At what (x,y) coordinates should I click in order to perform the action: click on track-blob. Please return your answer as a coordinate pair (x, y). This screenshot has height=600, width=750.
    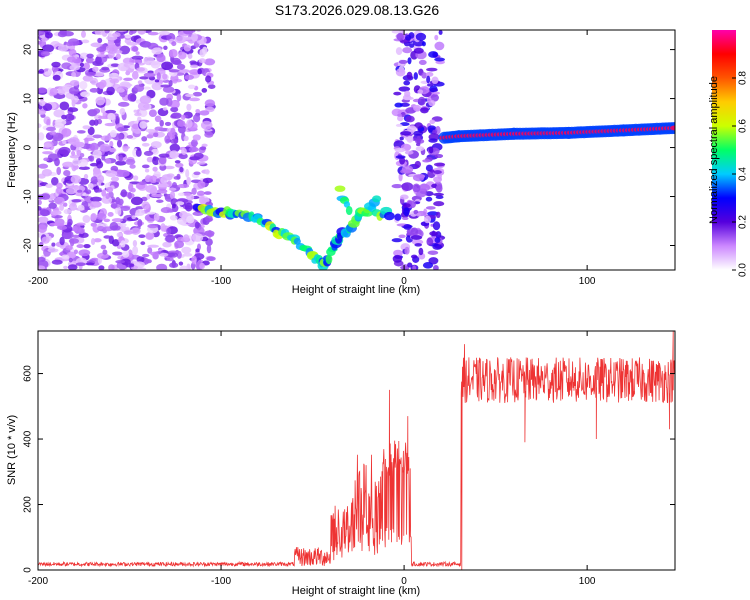
    Looking at the image, I should click on (377, 199).